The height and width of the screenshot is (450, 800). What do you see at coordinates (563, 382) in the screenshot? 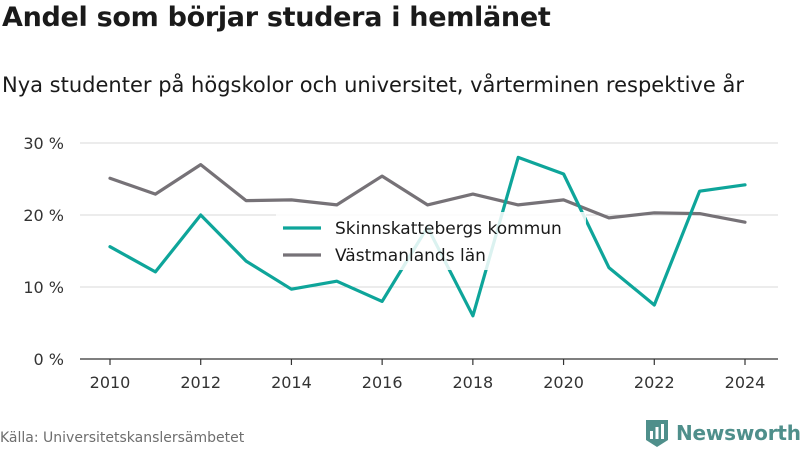
I see `x-tick-label: 2020` at bounding box center [563, 382].